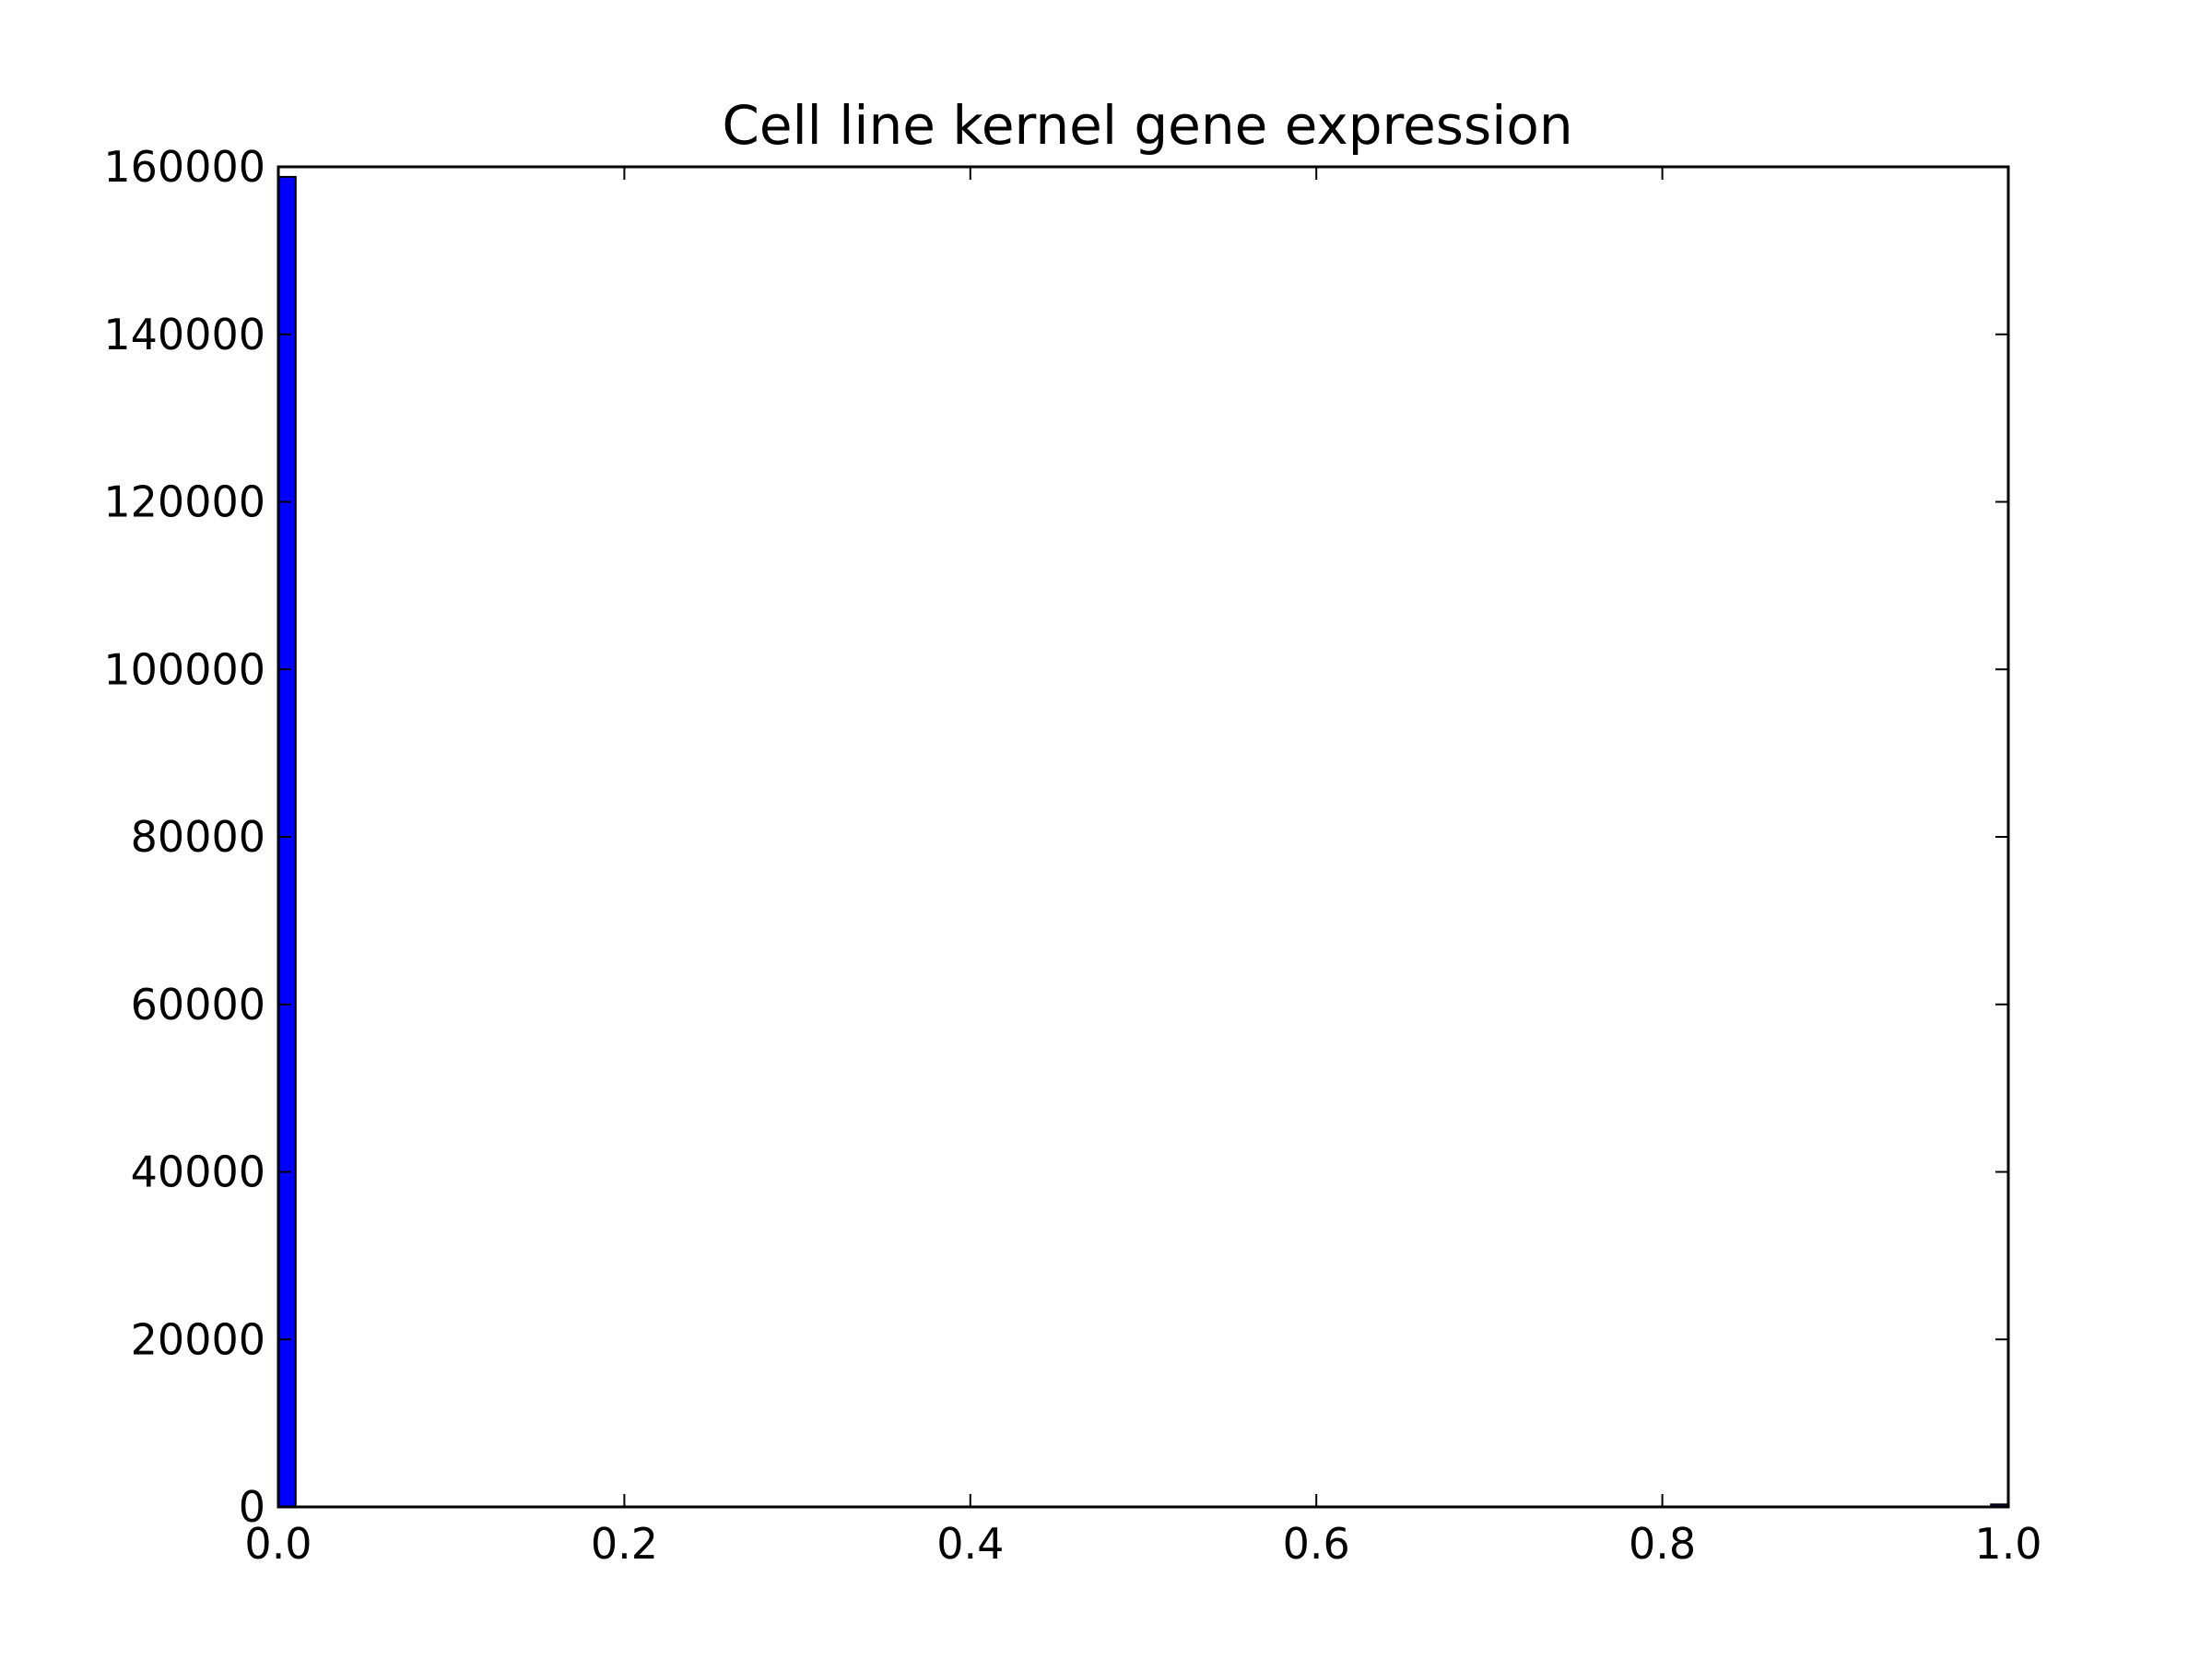  Describe the element at coordinates (198, 837) in the screenshot. I see `y-tick-label-4: 80000` at that location.